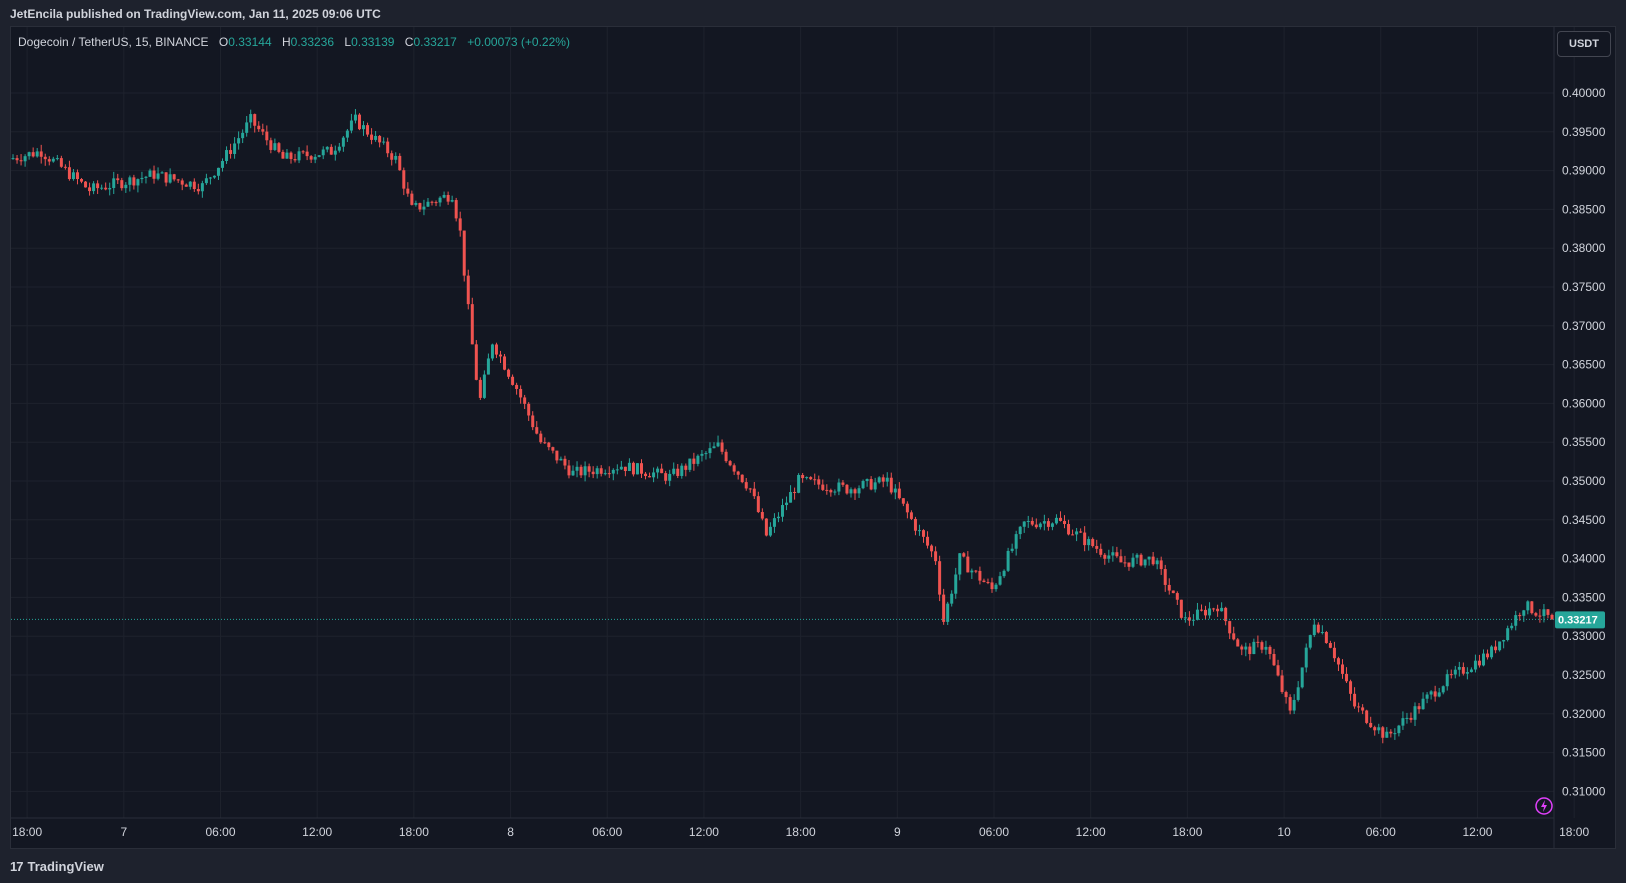 This screenshot has width=1626, height=883. Describe the element at coordinates (435, 42) in the screenshot. I see `close-value: 0.33217` at that location.